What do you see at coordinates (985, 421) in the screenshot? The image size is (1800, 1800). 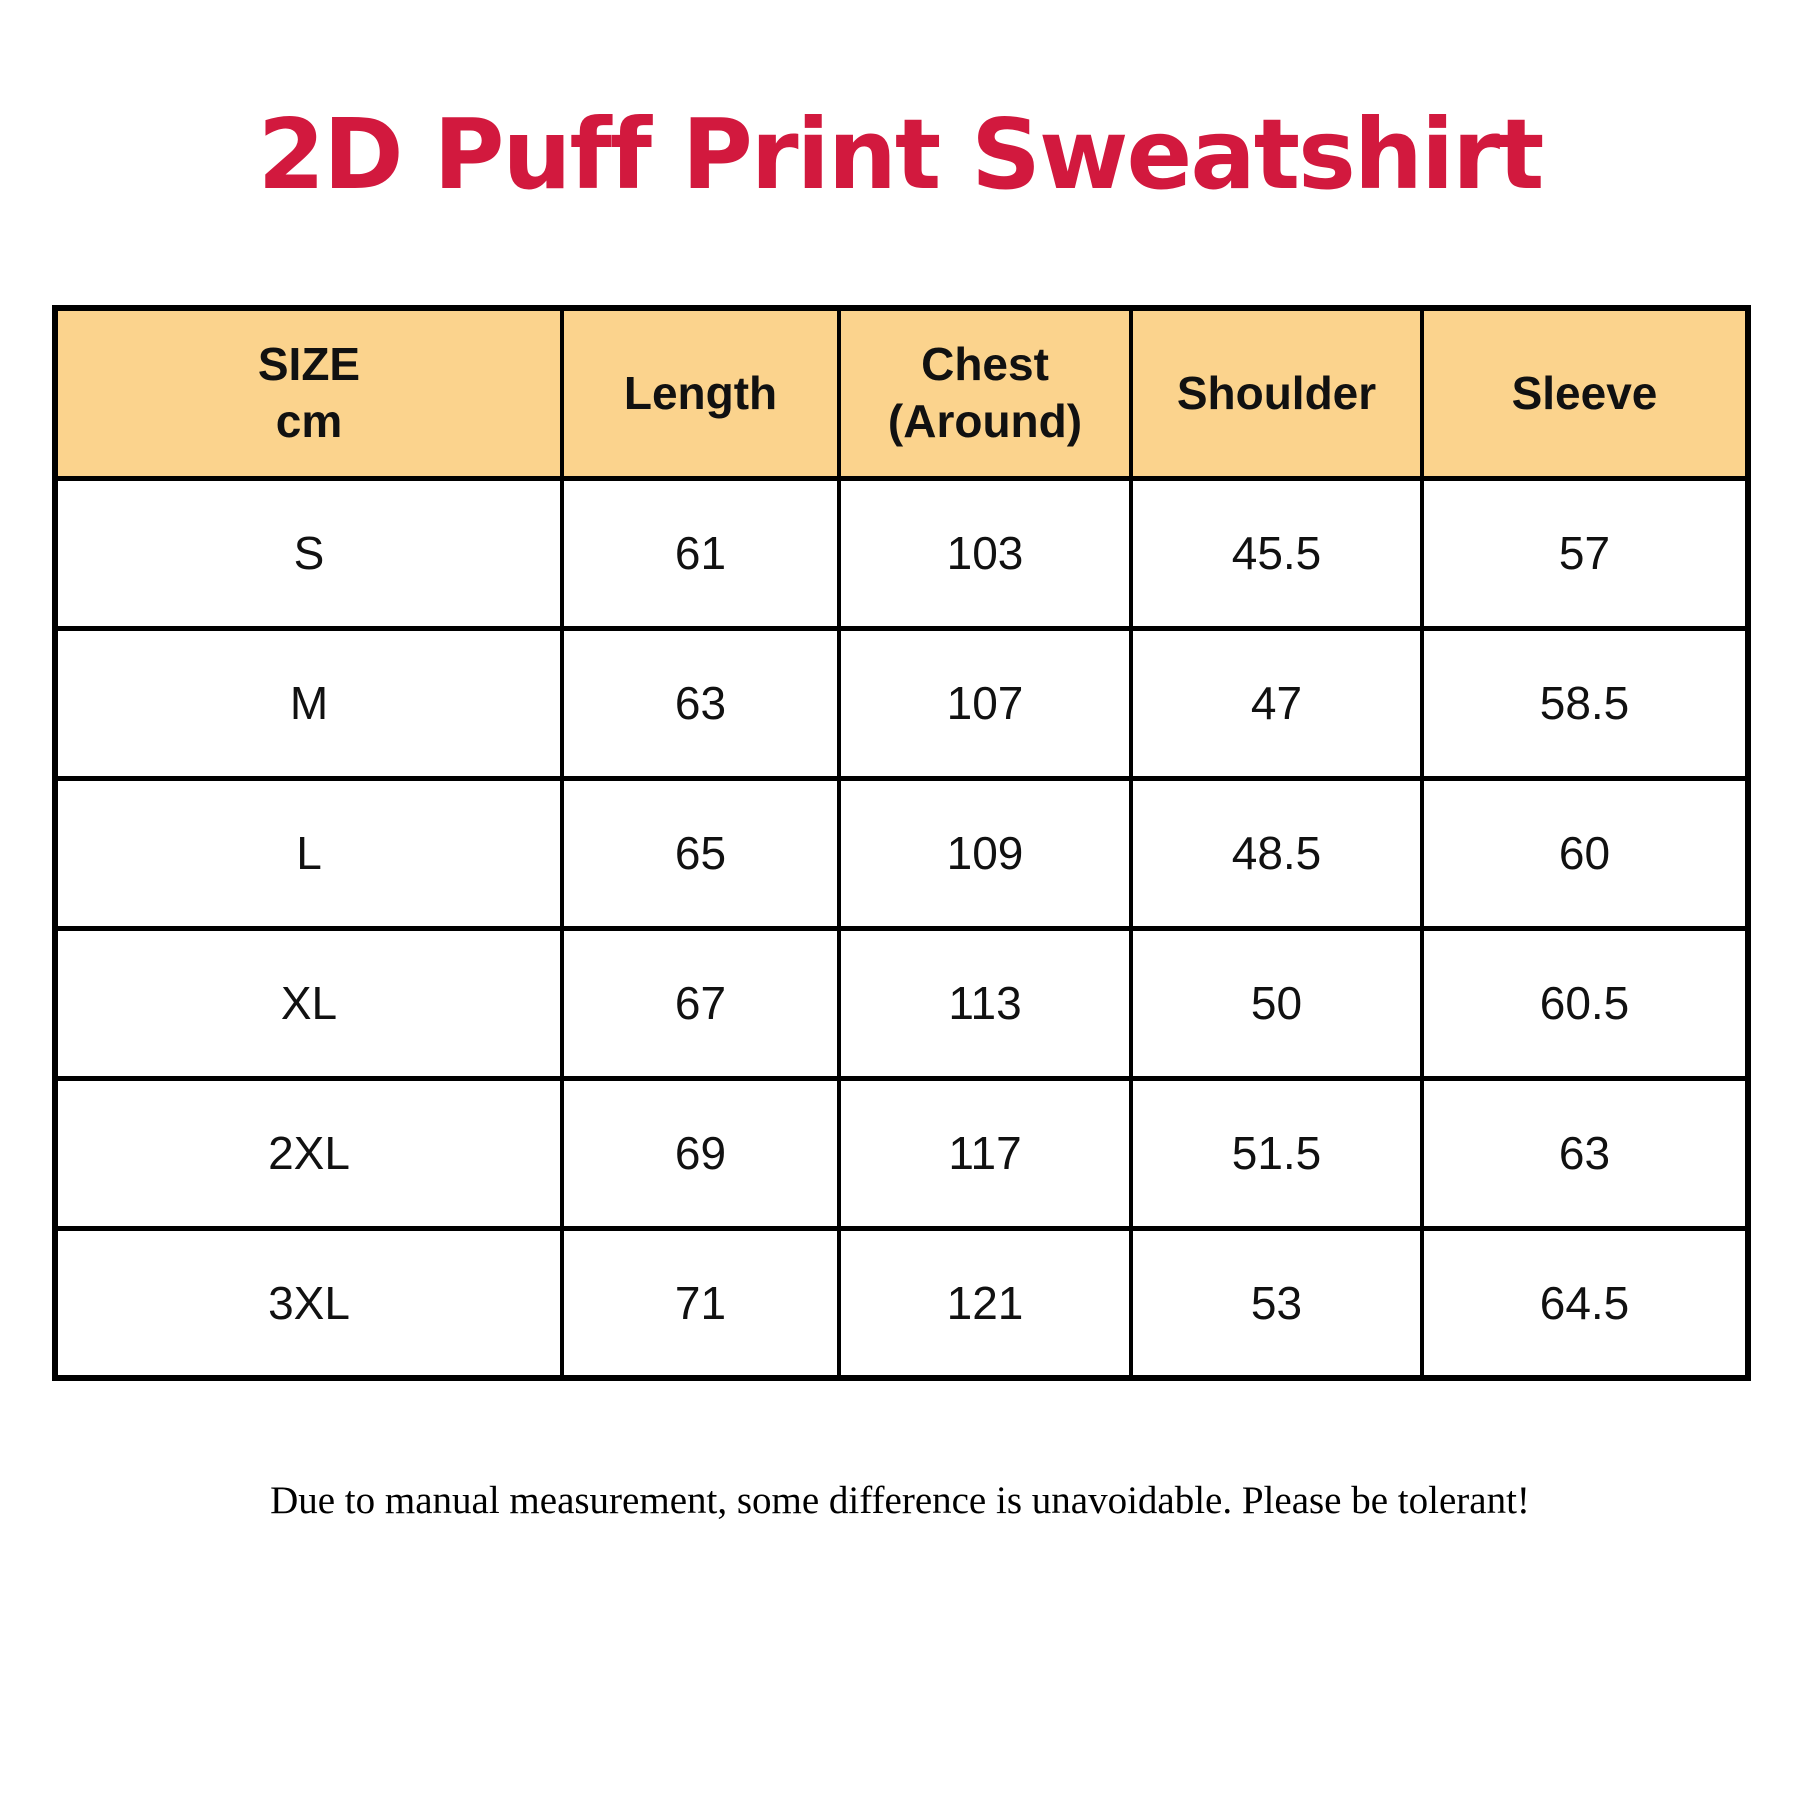 I see `header-chest-line2: (Around)` at bounding box center [985, 421].